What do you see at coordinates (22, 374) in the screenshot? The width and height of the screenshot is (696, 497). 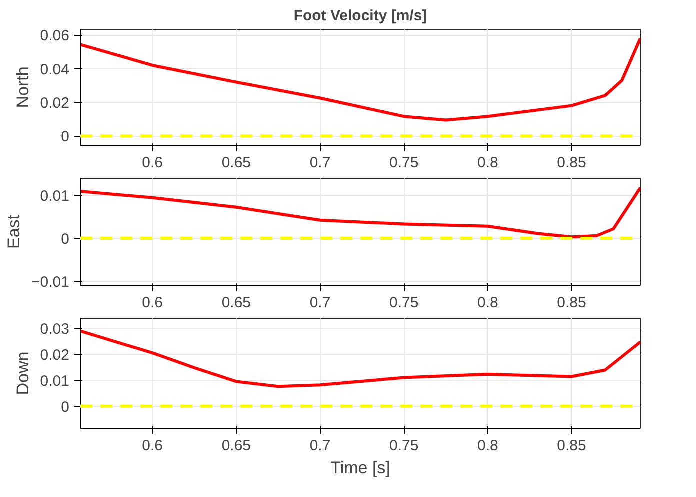 I see `y-axis-title: Down` at bounding box center [22, 374].